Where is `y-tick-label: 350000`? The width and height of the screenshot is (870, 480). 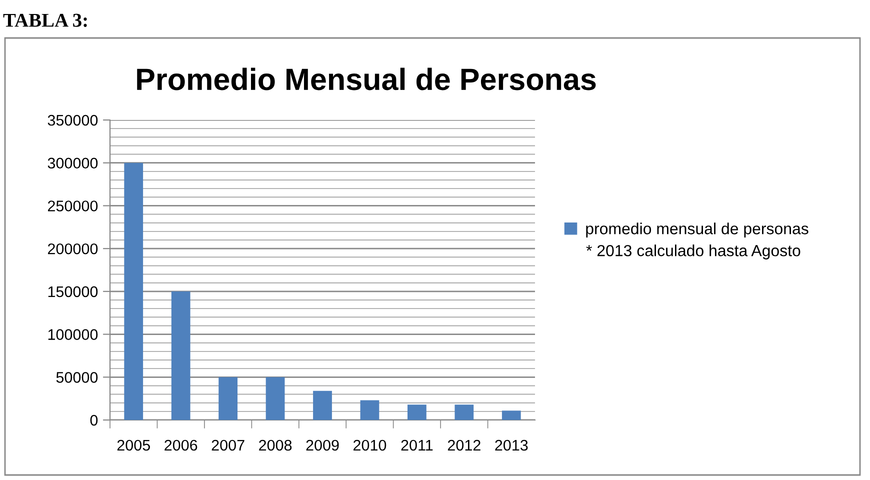 y-tick-label: 350000 is located at coordinates (73, 120).